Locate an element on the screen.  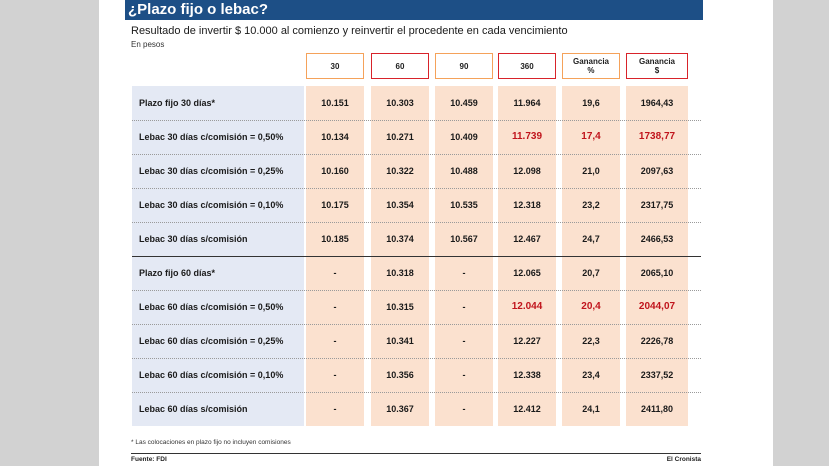
title: ¿Plazo fijo o lebac? is located at coordinates (414, 10).